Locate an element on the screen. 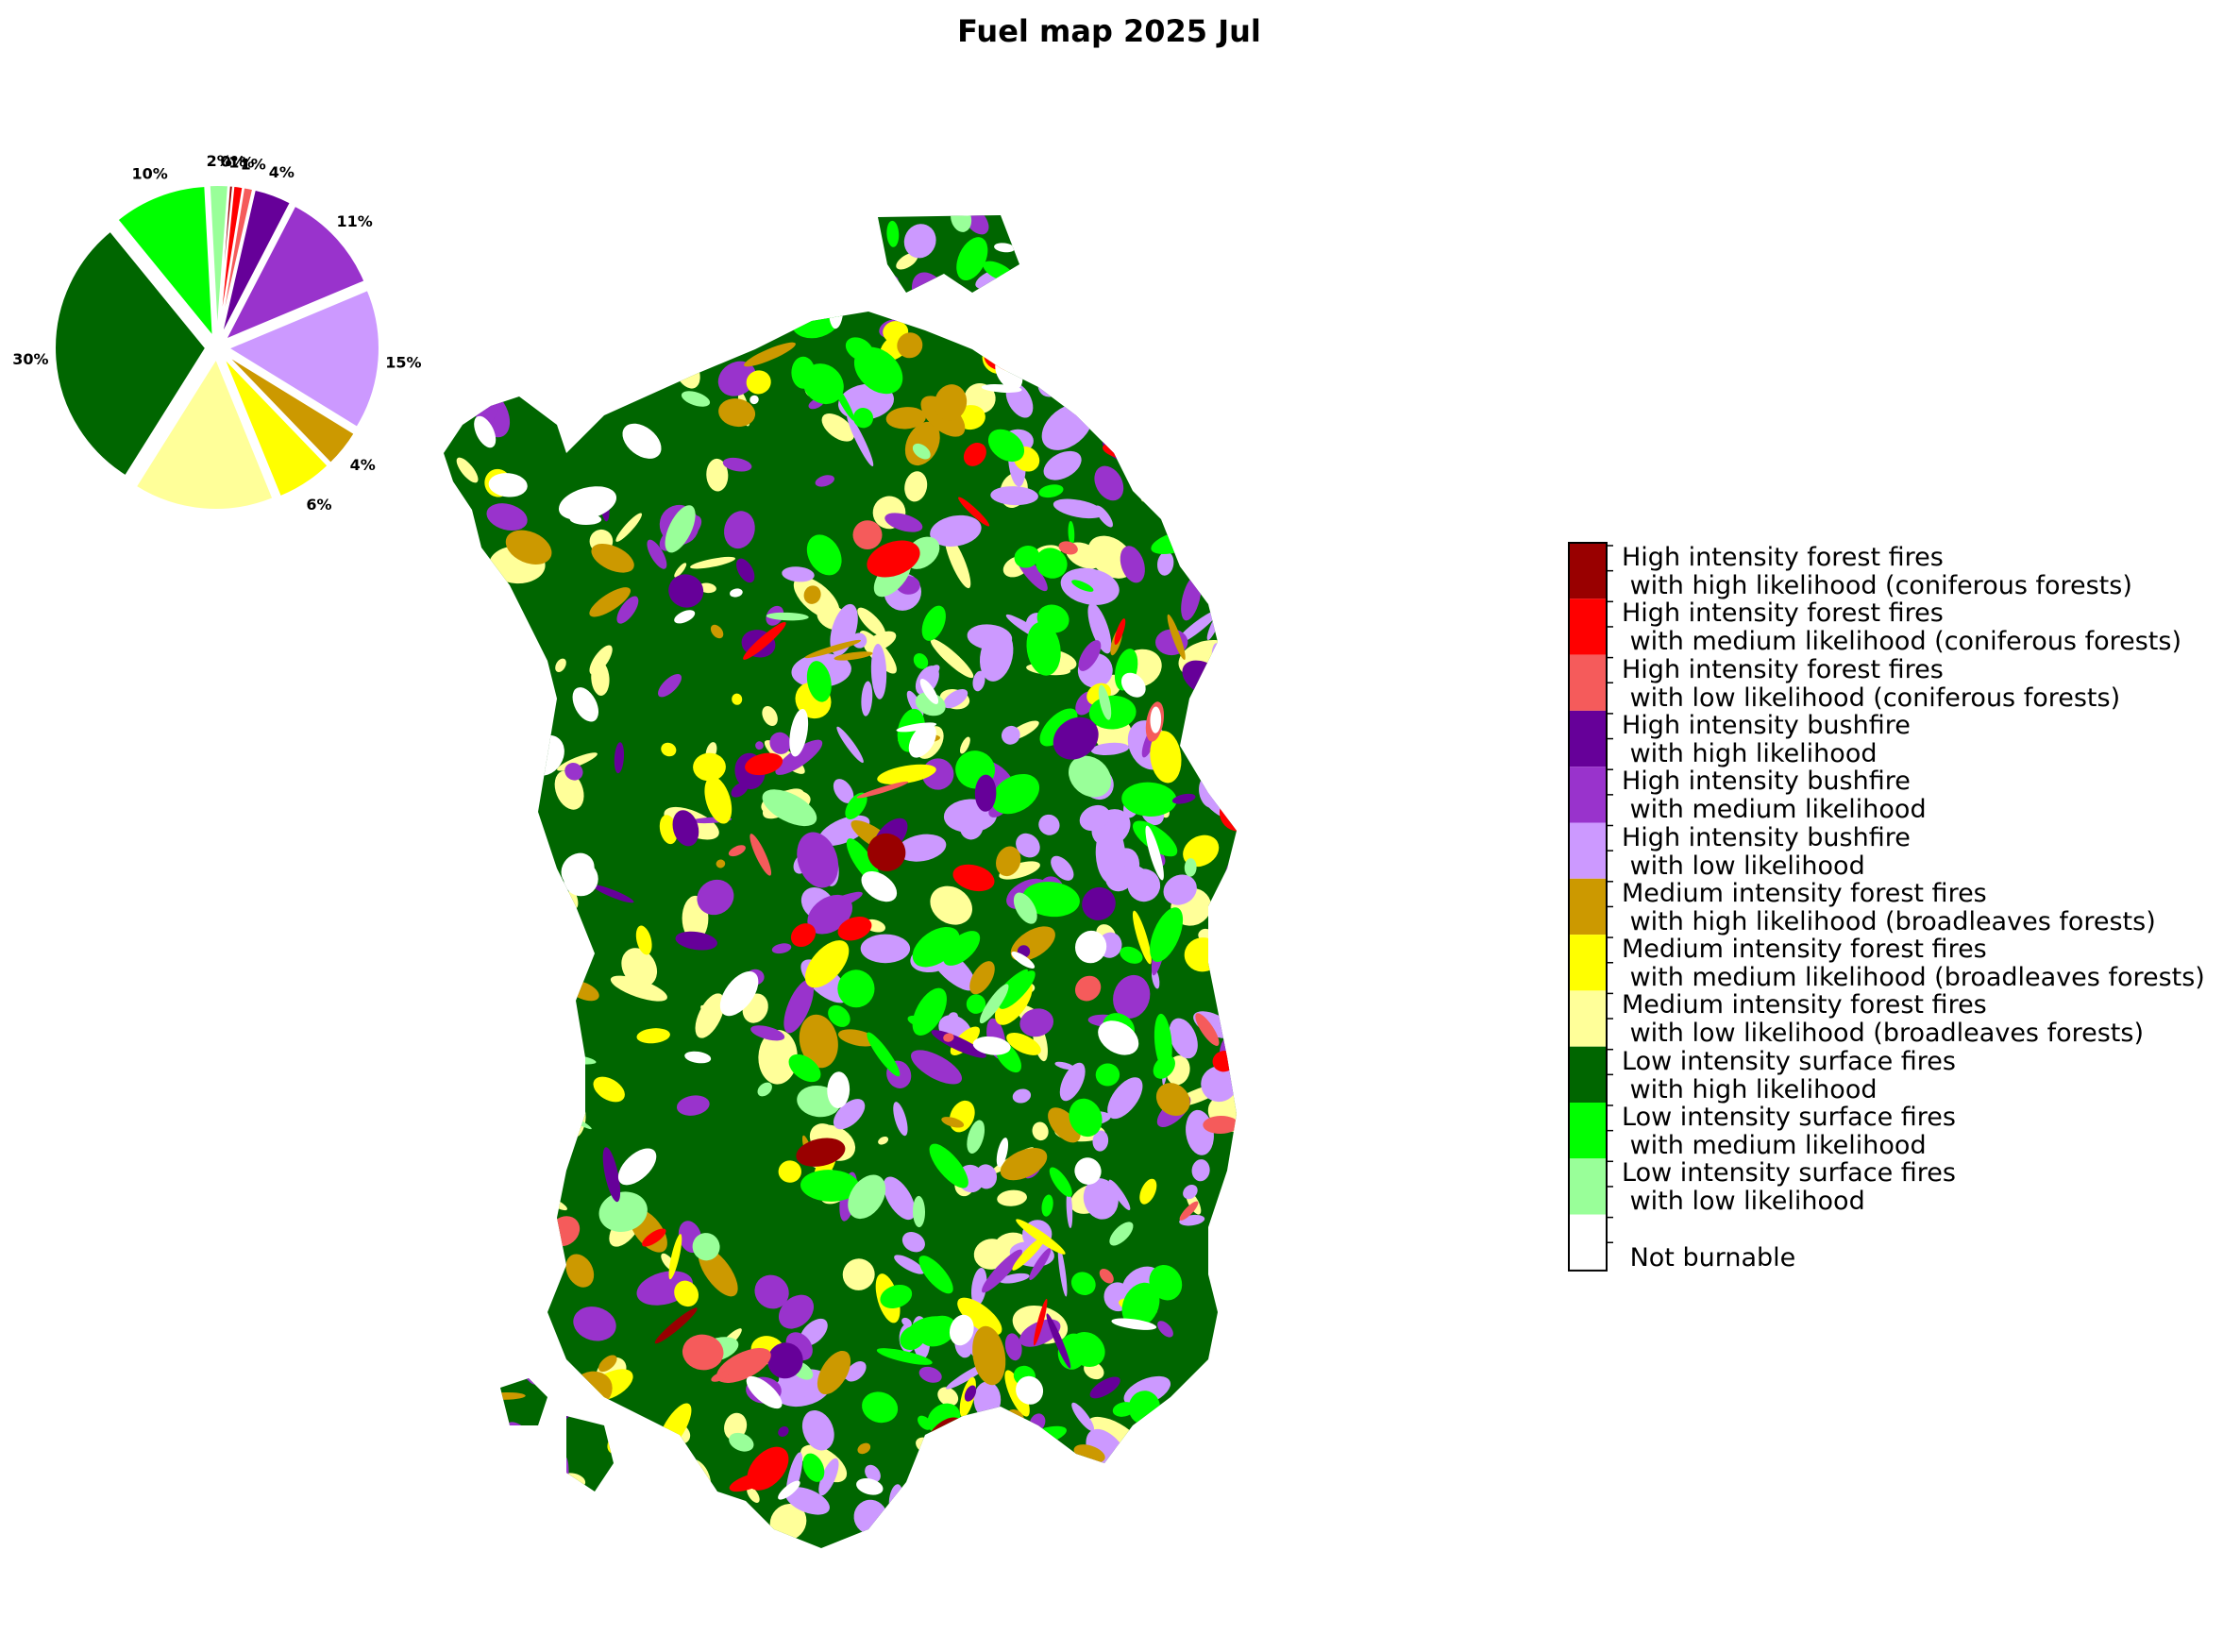 The width and height of the screenshot is (2240, 1652). pie-slice-label: 15% is located at coordinates (201, 527).